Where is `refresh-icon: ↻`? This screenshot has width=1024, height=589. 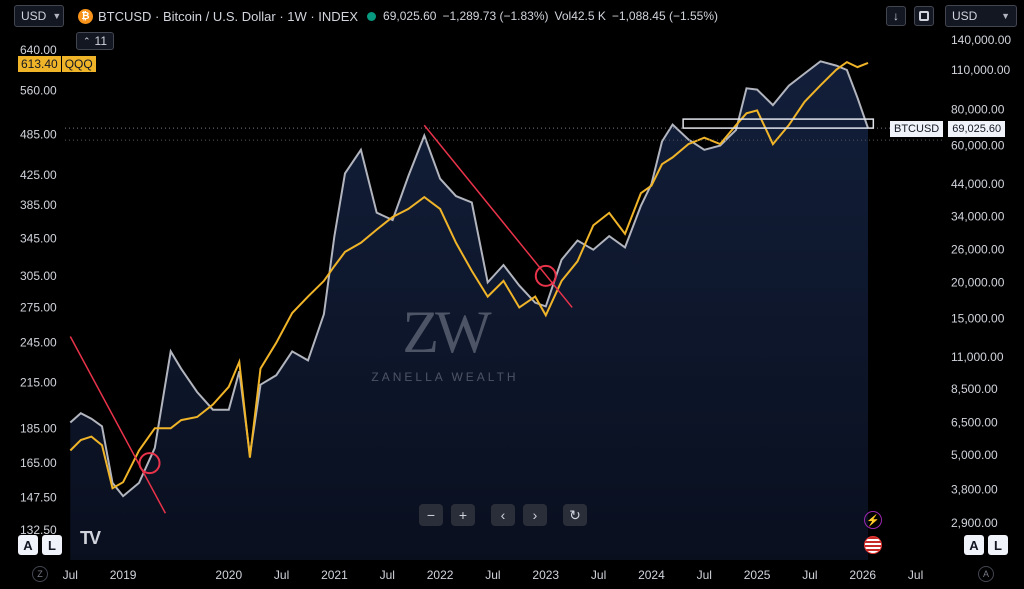
refresh-icon: ↻ is located at coordinates (575, 514).